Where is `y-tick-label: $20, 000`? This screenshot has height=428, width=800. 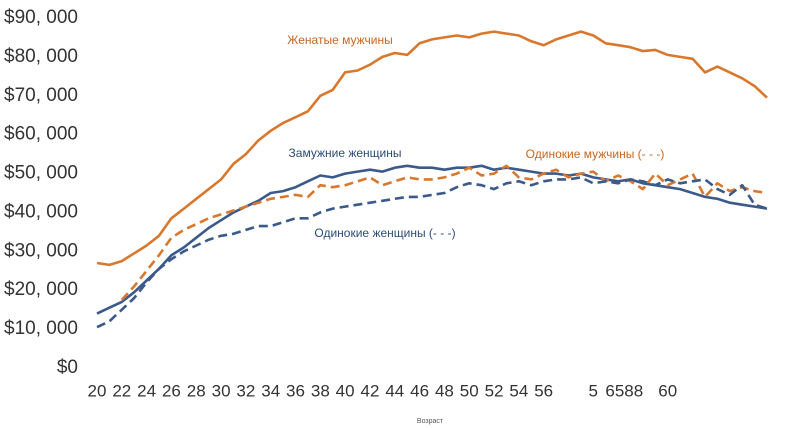 y-tick-label: $20, 000 is located at coordinates (41, 289).